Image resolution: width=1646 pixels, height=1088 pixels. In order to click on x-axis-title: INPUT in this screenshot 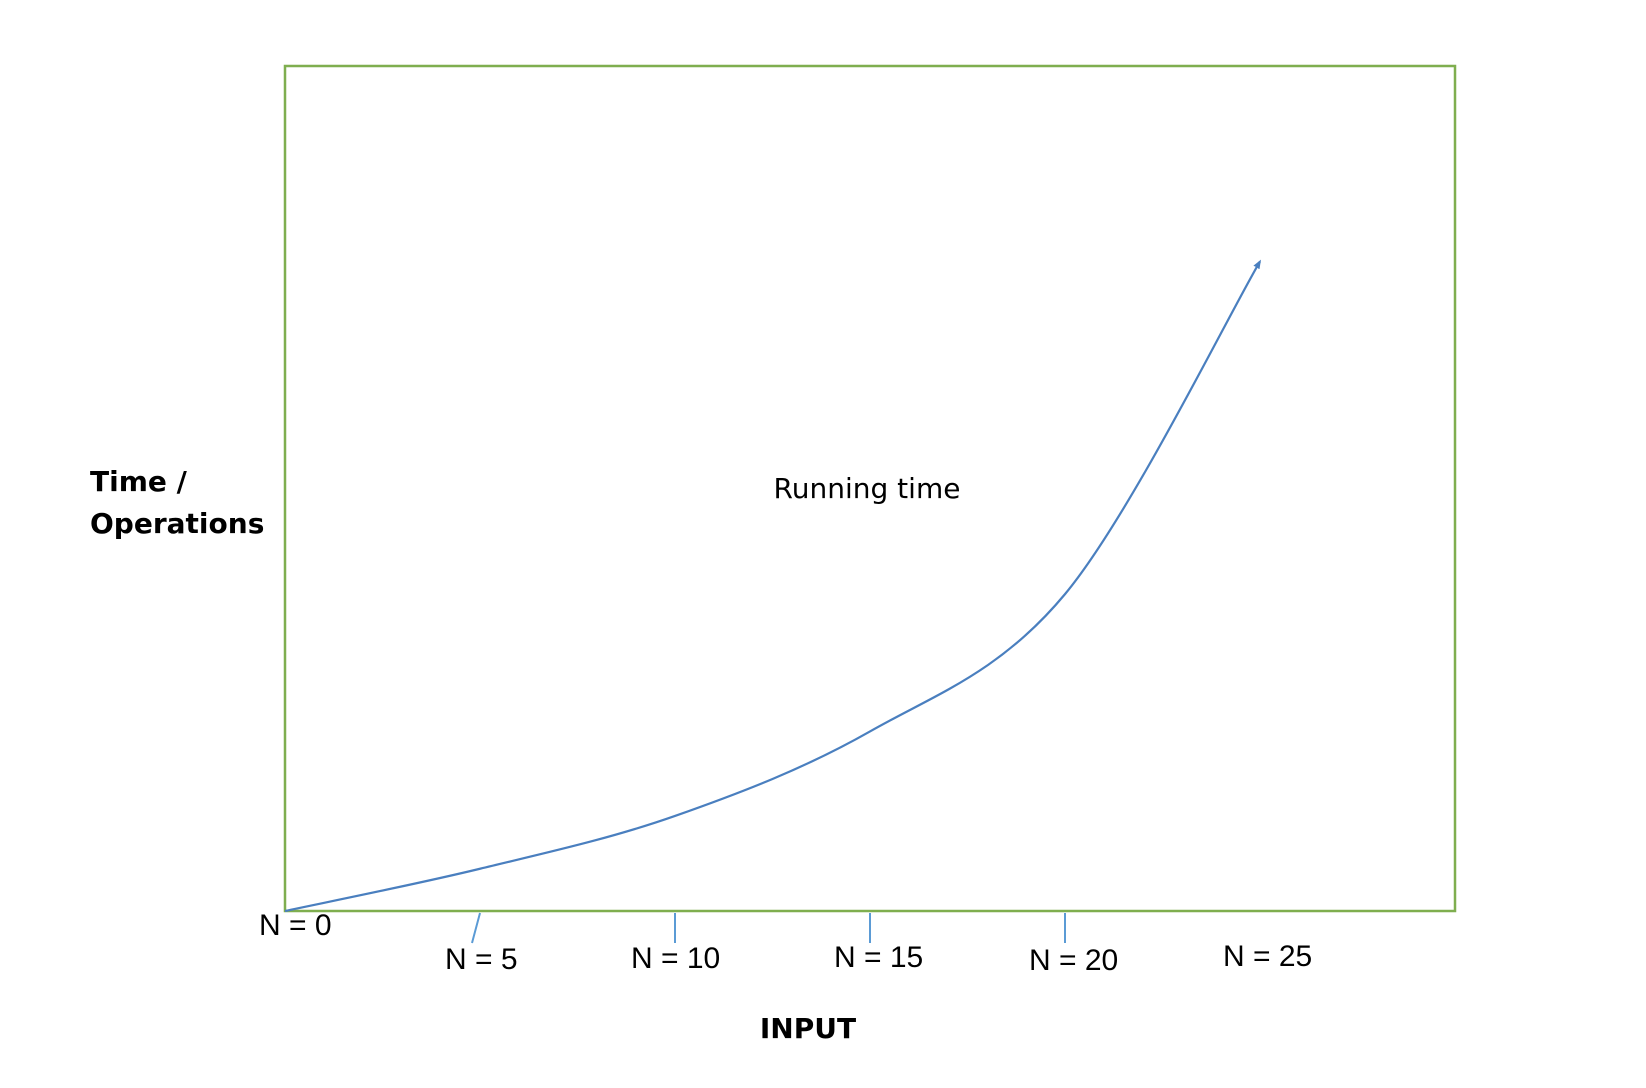, I will do `click(808, 1028)`.